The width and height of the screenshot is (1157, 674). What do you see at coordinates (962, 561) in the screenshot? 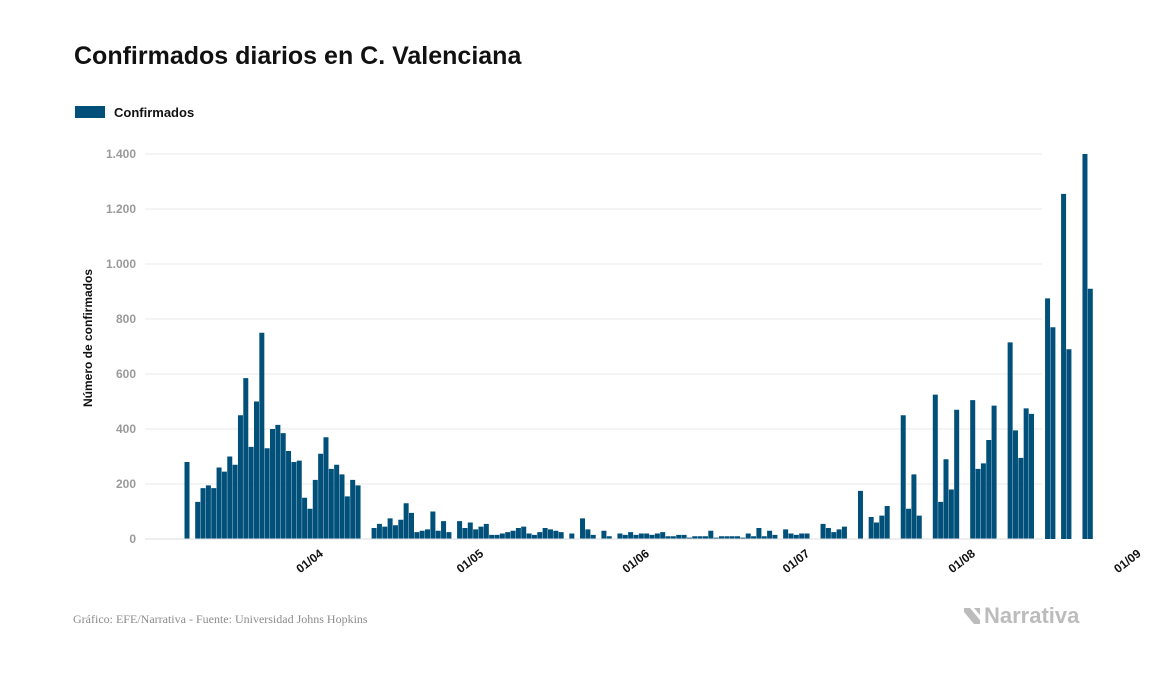
I see `x-tick-label: 01/08` at bounding box center [962, 561].